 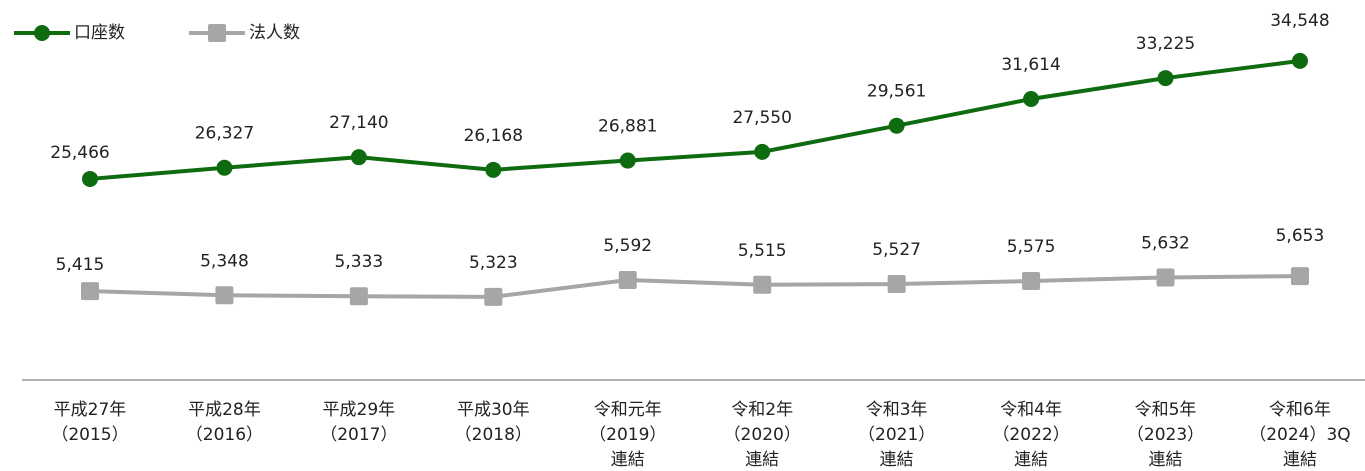 What do you see at coordinates (493, 435) in the screenshot?
I see `x-tick-label: （2018）` at bounding box center [493, 435].